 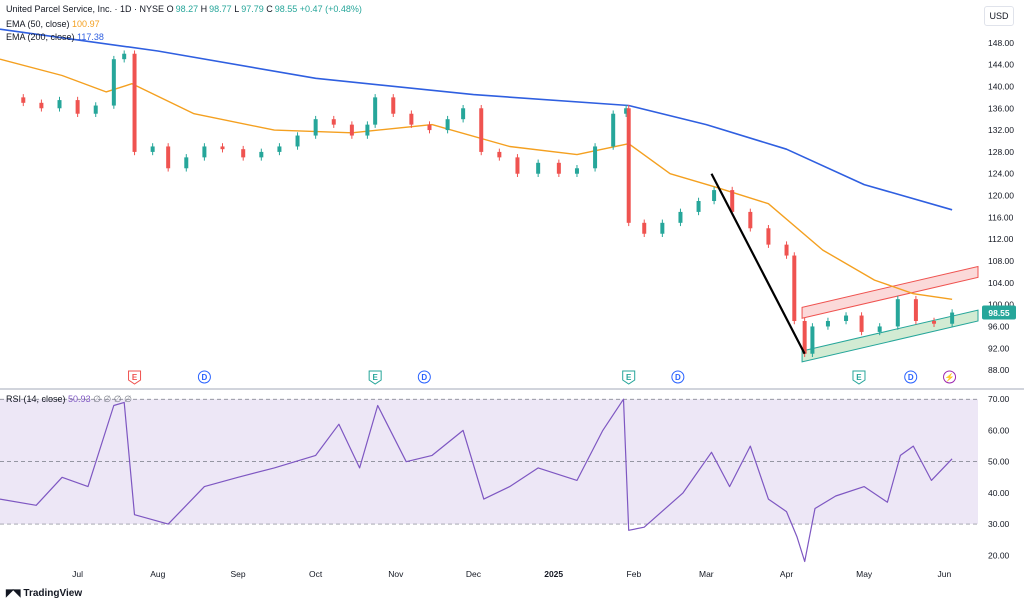 What do you see at coordinates (77, 574) in the screenshot?
I see `time-tick-label: Jul` at bounding box center [77, 574].